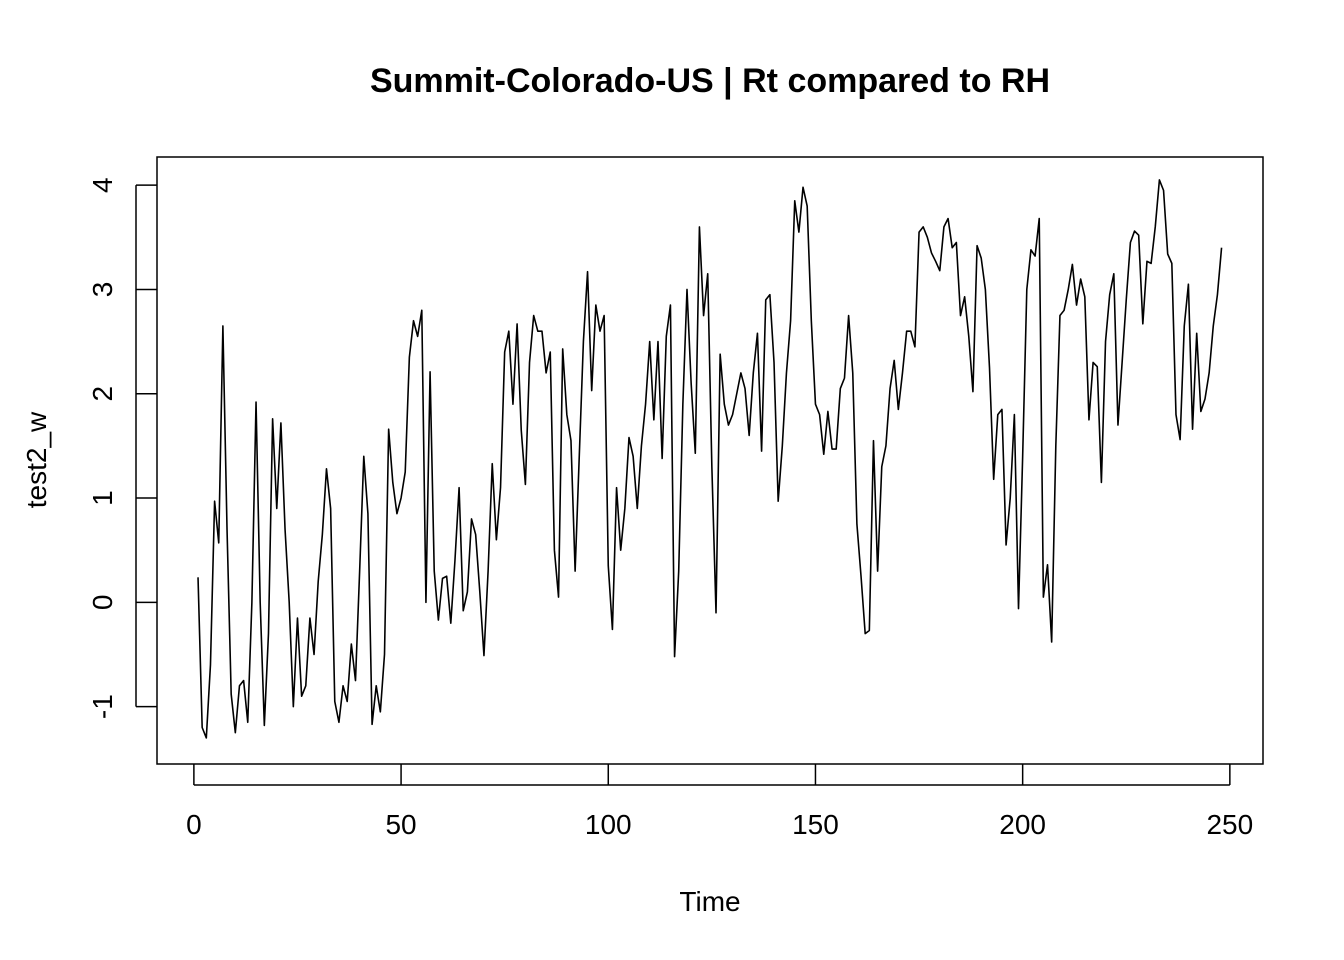 The height and width of the screenshot is (960, 1344). What do you see at coordinates (102, 603) in the screenshot?
I see `y-tick-label: 0` at bounding box center [102, 603].